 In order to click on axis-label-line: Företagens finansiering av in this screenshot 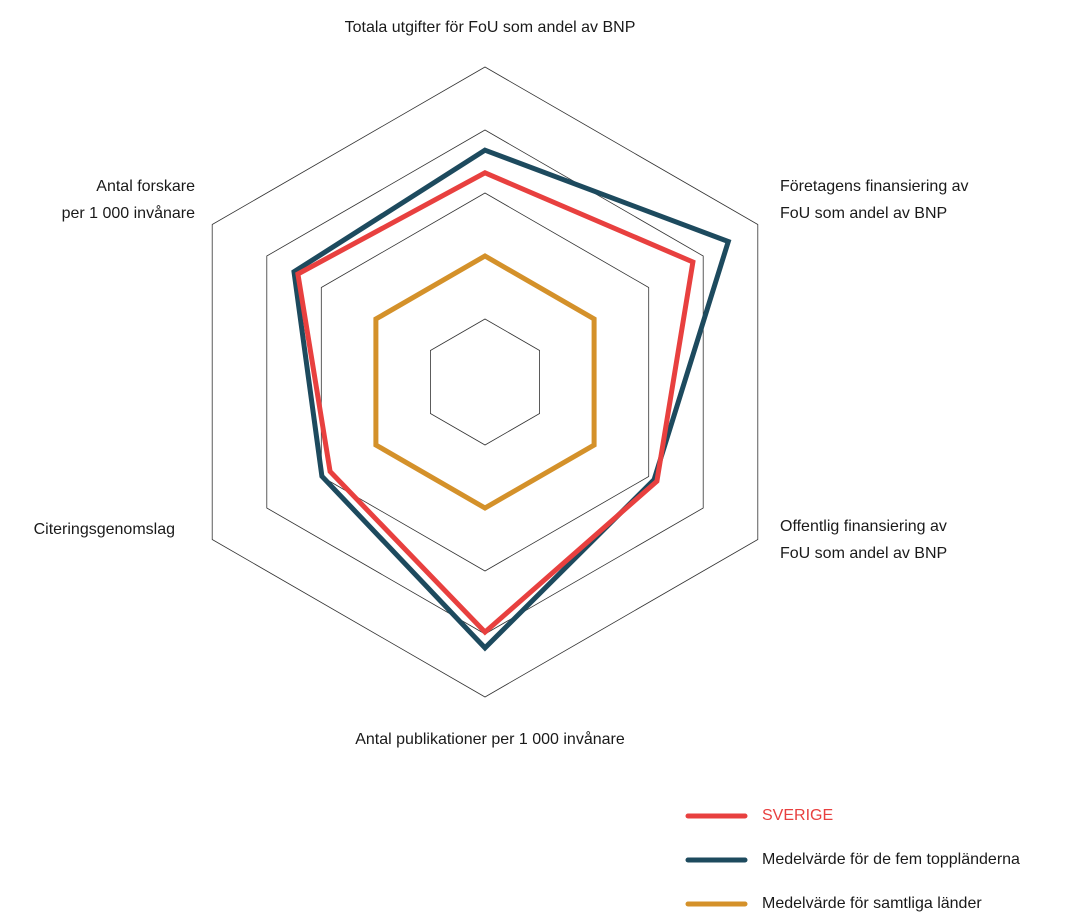, I will do `click(874, 186)`.